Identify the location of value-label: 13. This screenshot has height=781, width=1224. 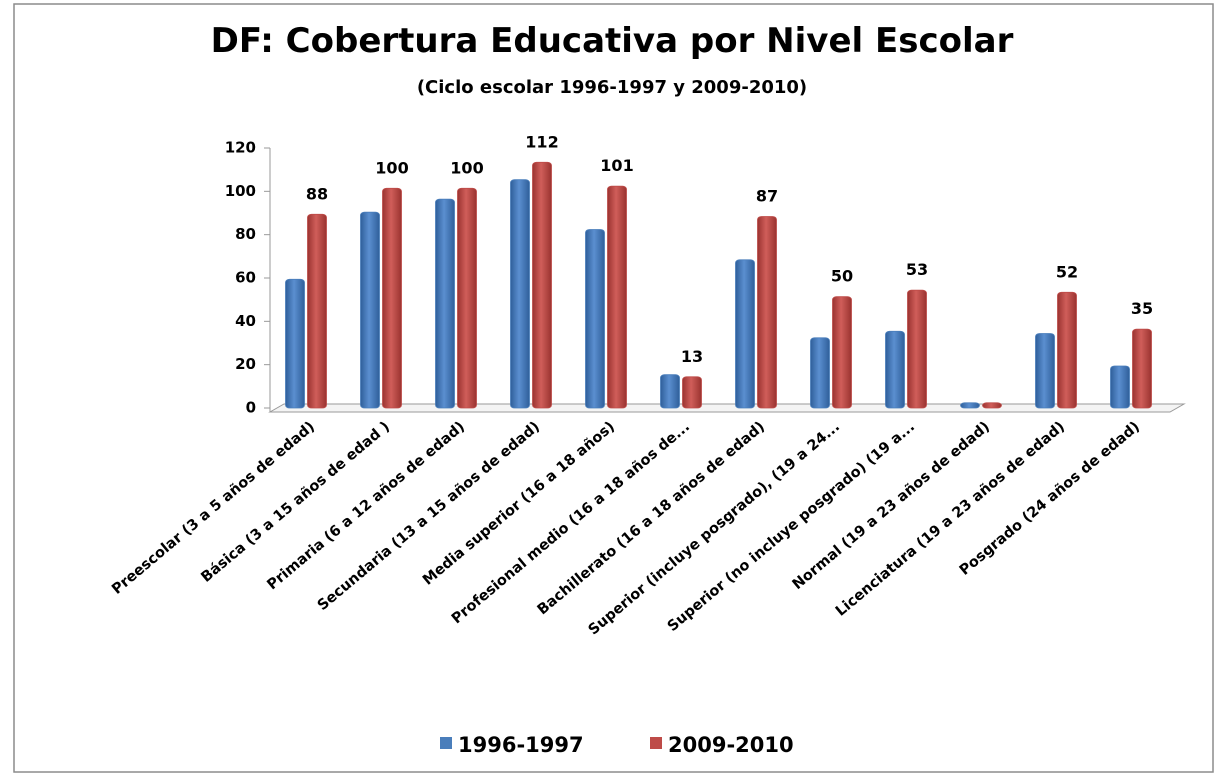
(692, 356).